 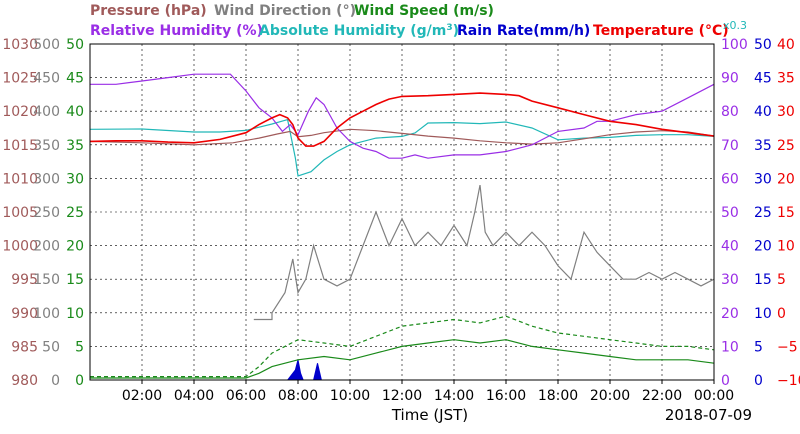 What do you see at coordinates (46, 280) in the screenshot?
I see `left-axis-tick-label: 150` at bounding box center [46, 280].